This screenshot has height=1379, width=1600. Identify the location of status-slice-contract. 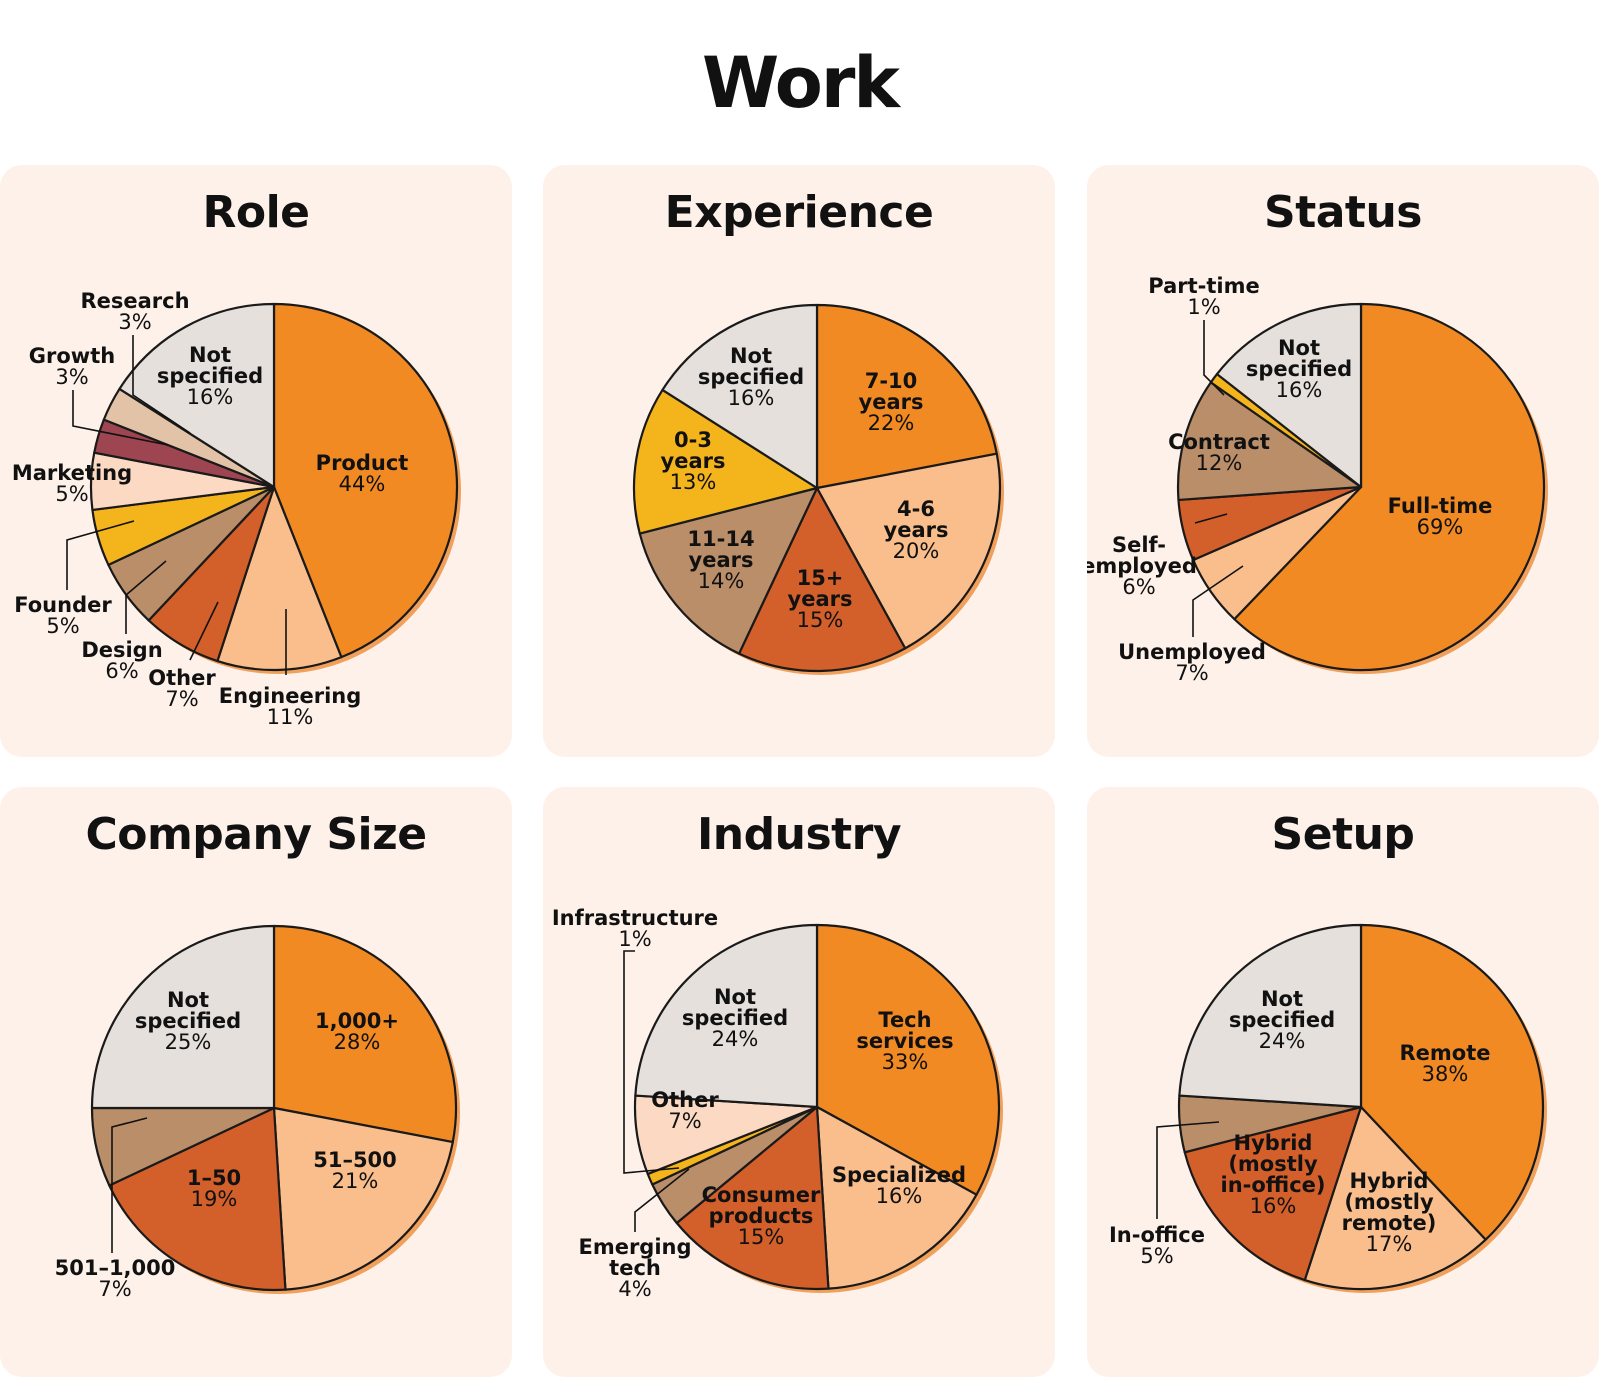
(1269, 441).